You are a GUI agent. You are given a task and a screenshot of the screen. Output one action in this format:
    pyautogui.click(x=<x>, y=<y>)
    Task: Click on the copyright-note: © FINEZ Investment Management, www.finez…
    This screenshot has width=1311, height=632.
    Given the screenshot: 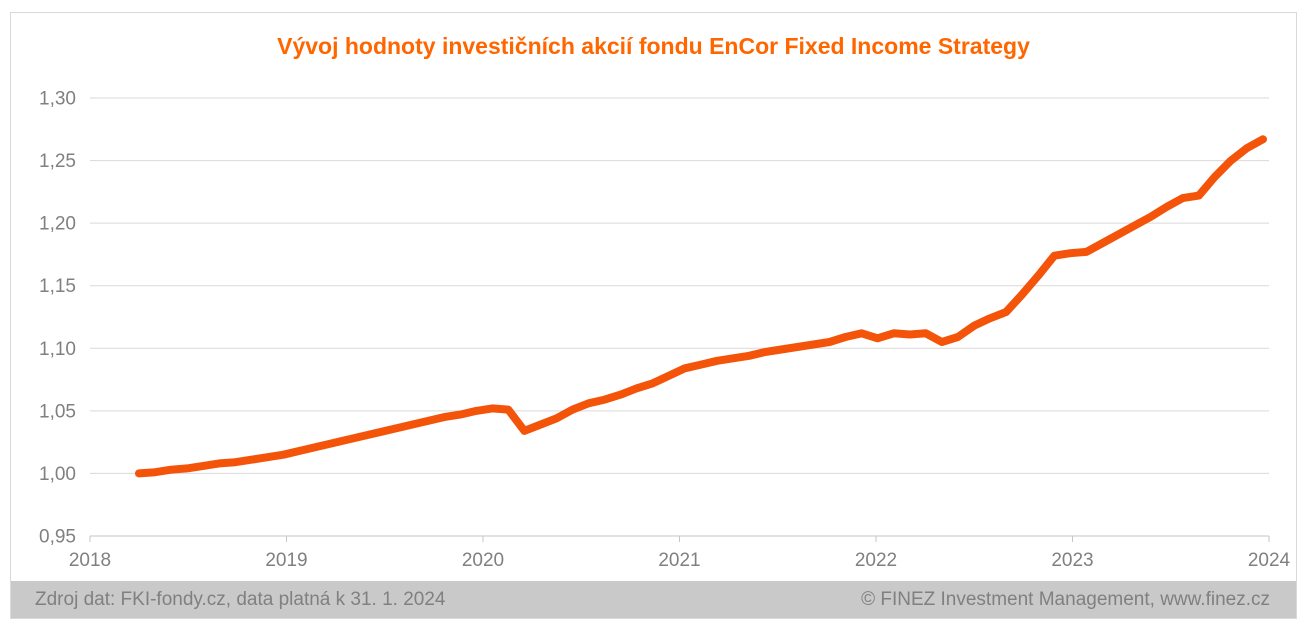 What is the action you would take?
    pyautogui.click(x=1065, y=599)
    